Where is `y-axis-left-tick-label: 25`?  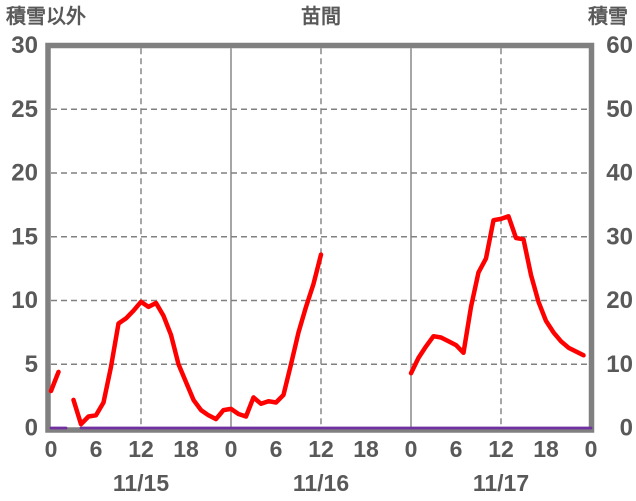 y-axis-left-tick-label: 25 is located at coordinates (24, 109).